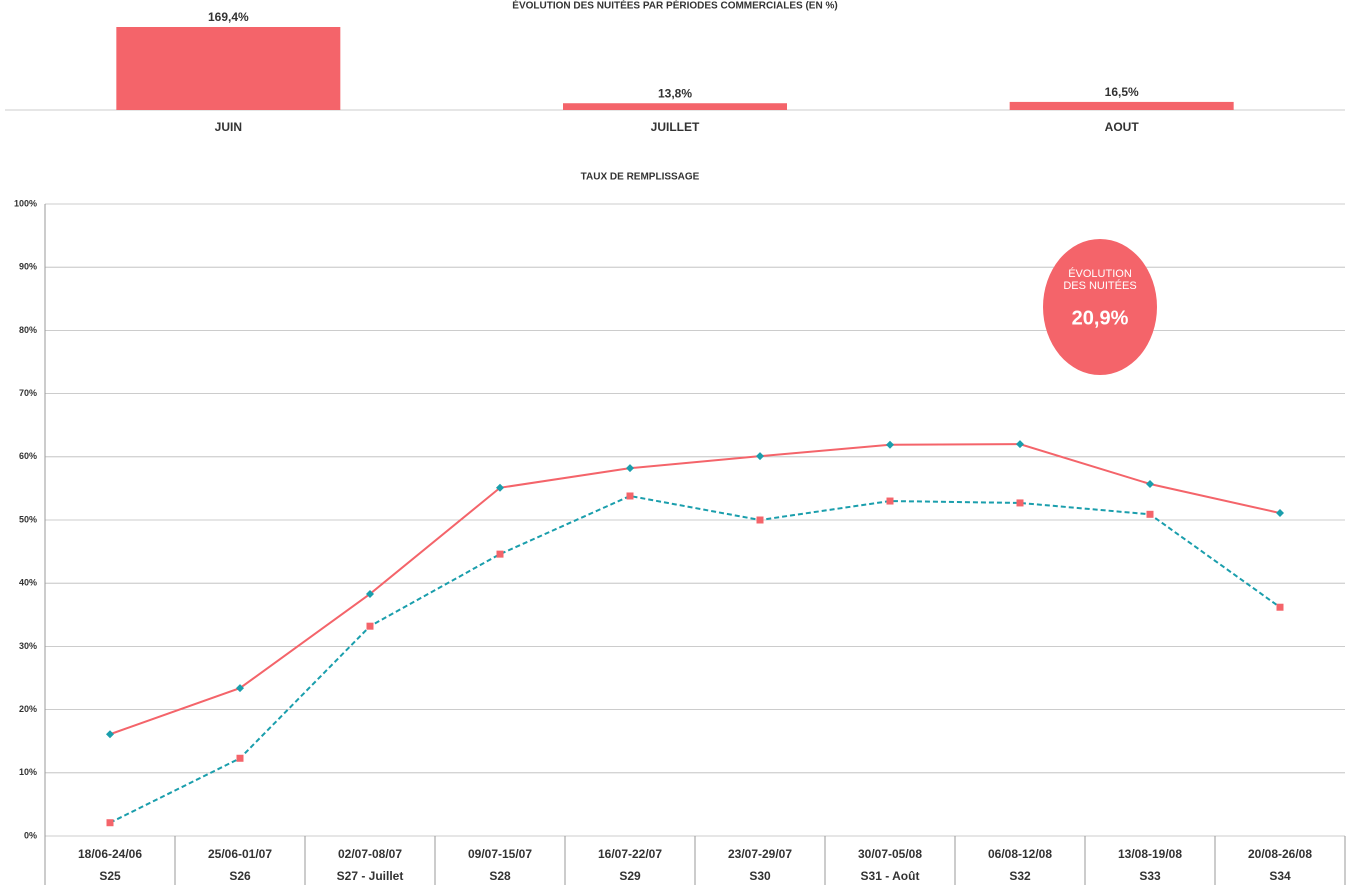 Image resolution: width=1350 pixels, height=890 pixels. I want to click on x-tick-sublabel: S26, so click(240, 876).